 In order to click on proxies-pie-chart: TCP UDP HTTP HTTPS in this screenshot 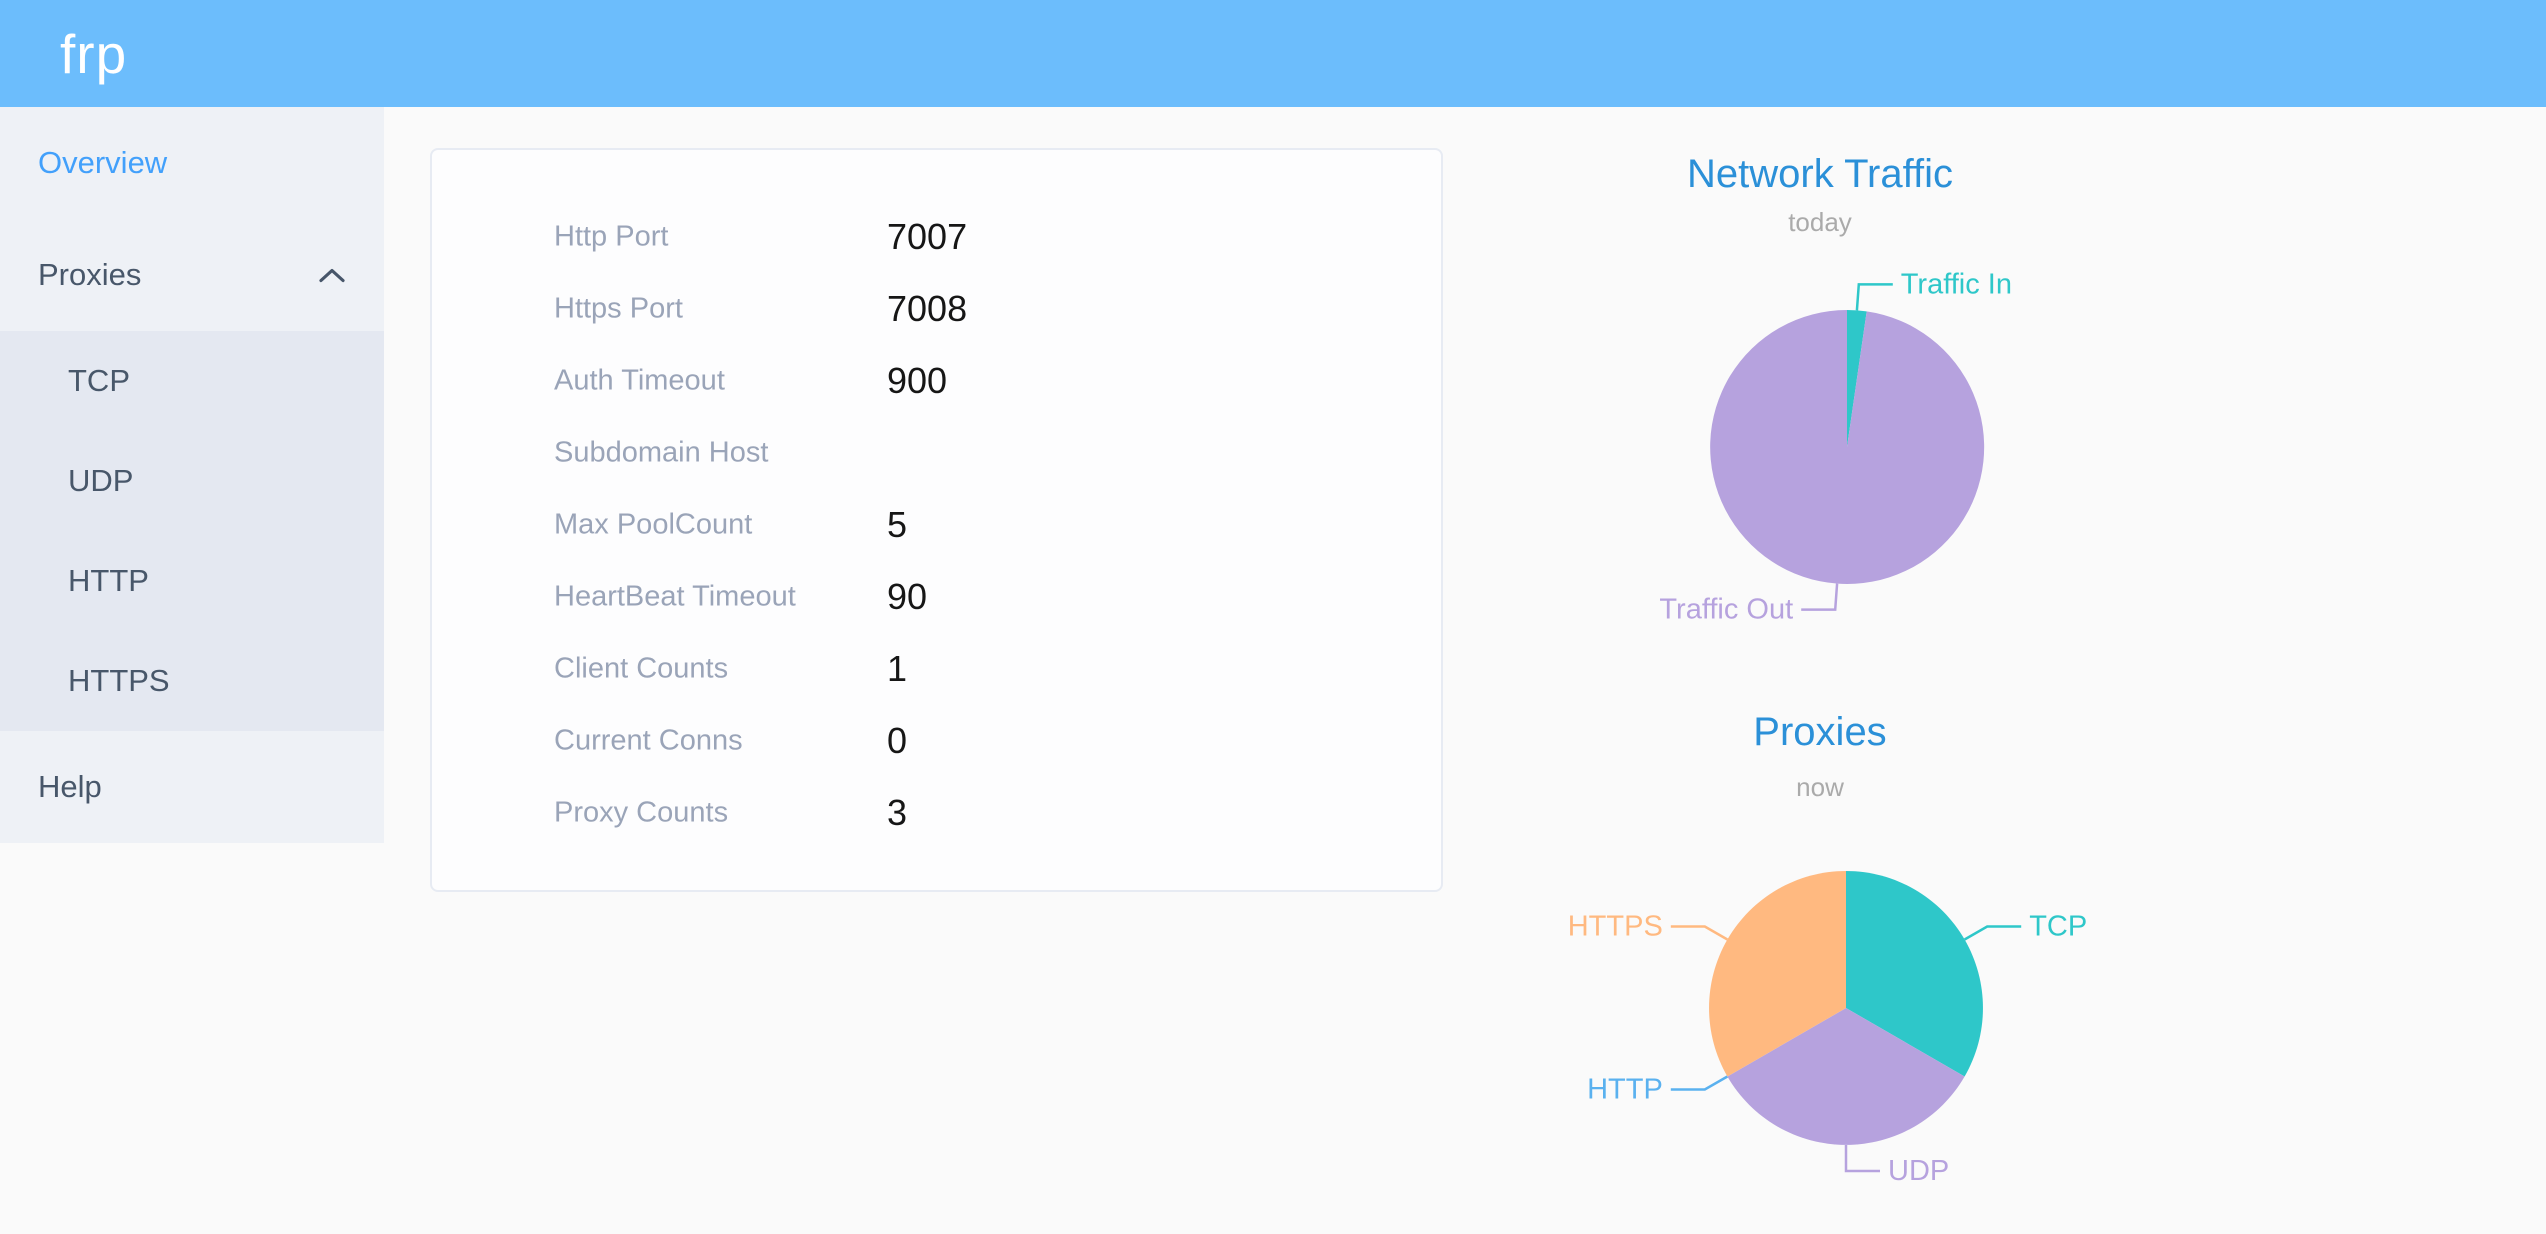, I will do `click(1860, 1027)`.